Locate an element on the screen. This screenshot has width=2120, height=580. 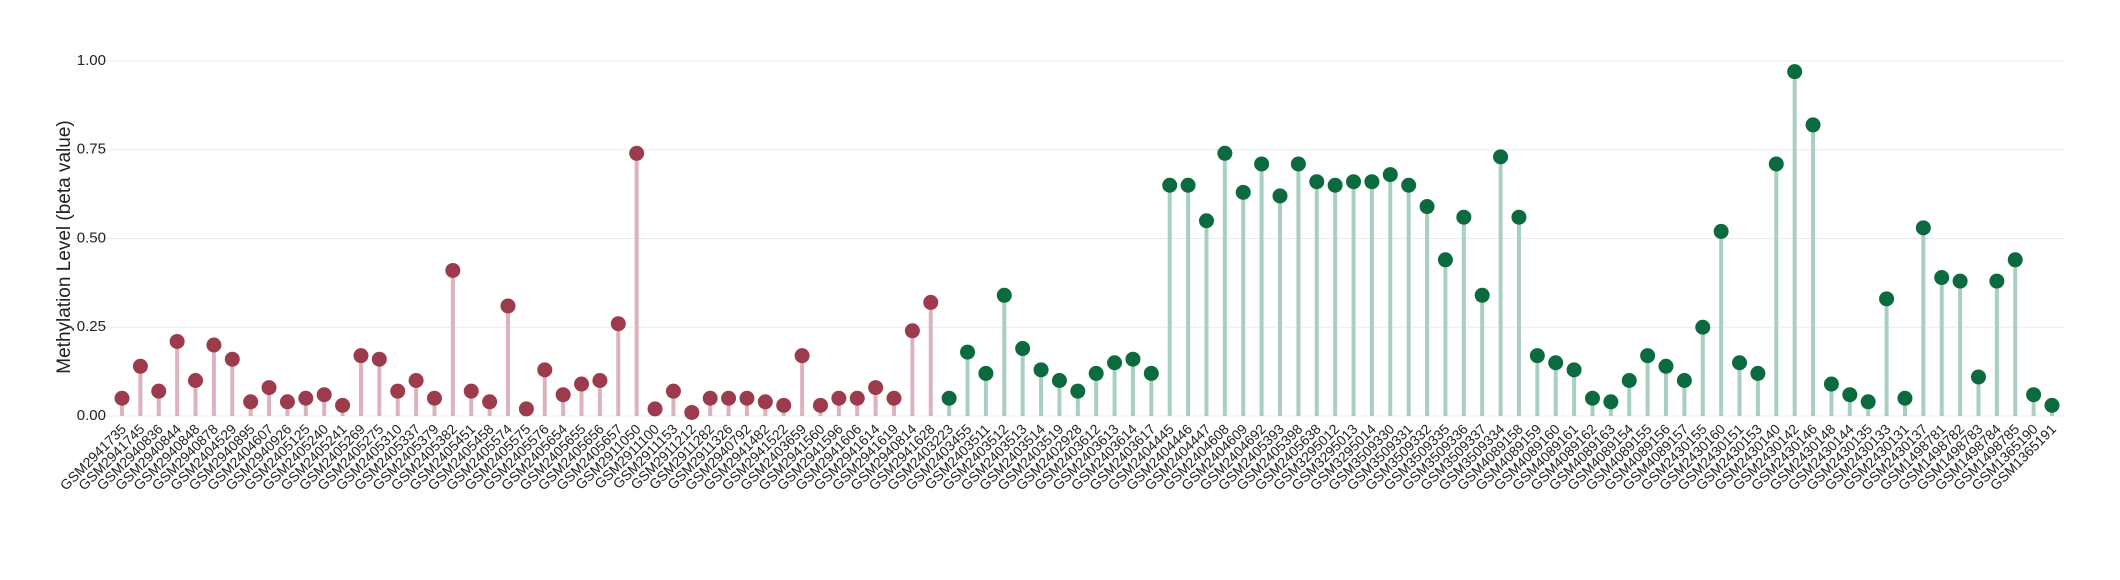
y-axis-title: Methylation Level (beta value) is located at coordinates (64, 246).